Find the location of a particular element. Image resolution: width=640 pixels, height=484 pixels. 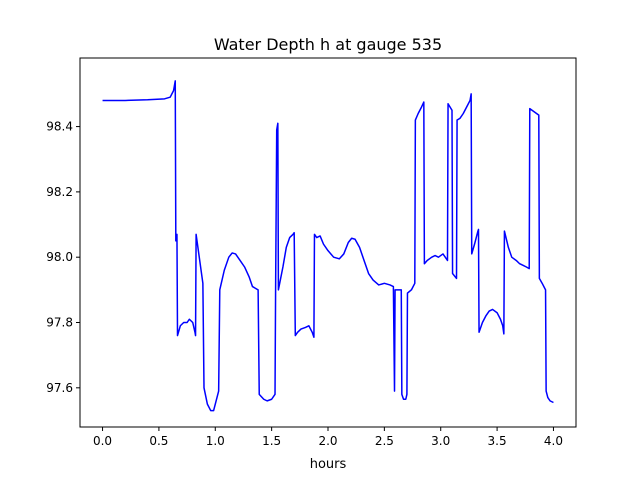

x-tick-label: 4.0 is located at coordinates (553, 441).